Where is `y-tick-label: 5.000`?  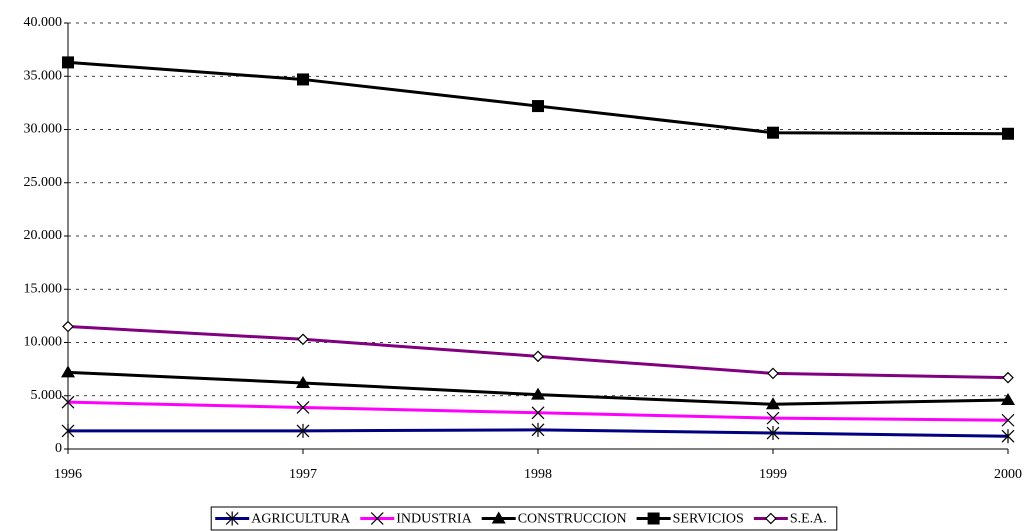
y-tick-label: 5.000 is located at coordinates (47, 395).